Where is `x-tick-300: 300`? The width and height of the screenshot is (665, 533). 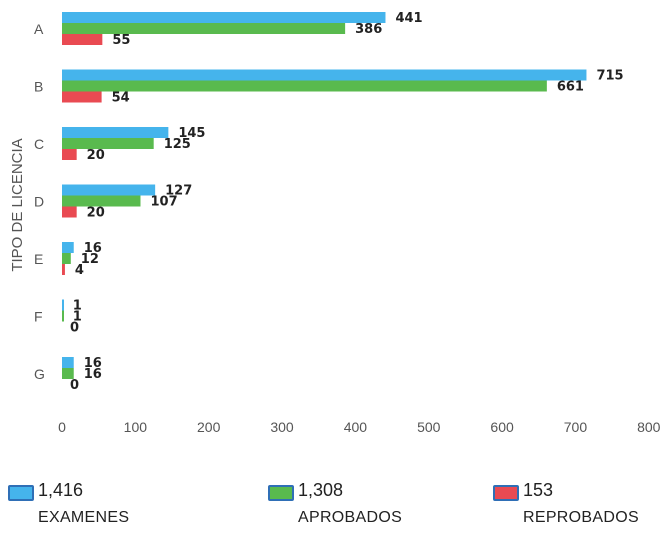 x-tick-300: 300 is located at coordinates (282, 427).